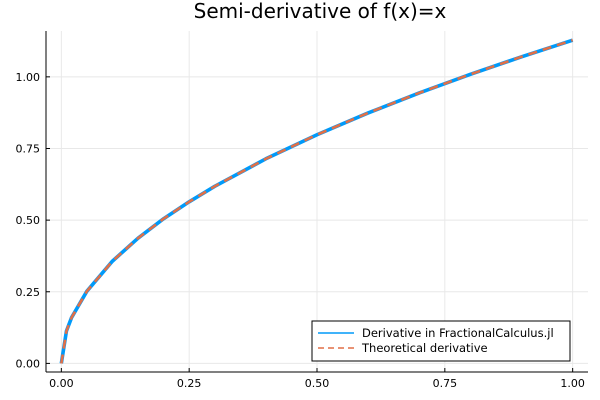  Describe the element at coordinates (189, 383) in the screenshot. I see `x-tick-label: 0.25` at that location.